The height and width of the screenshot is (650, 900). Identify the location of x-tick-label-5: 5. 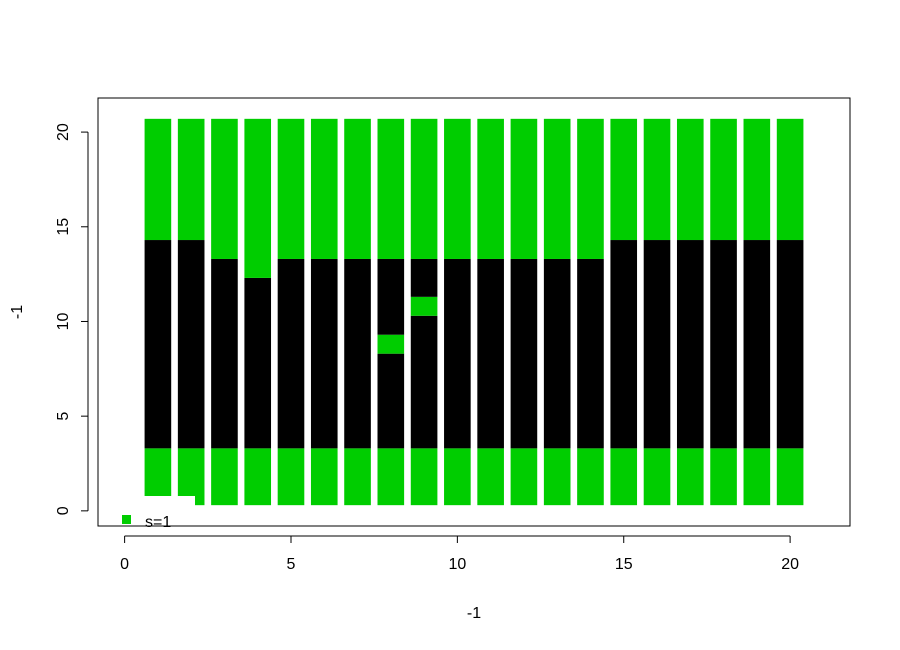
(291, 564).